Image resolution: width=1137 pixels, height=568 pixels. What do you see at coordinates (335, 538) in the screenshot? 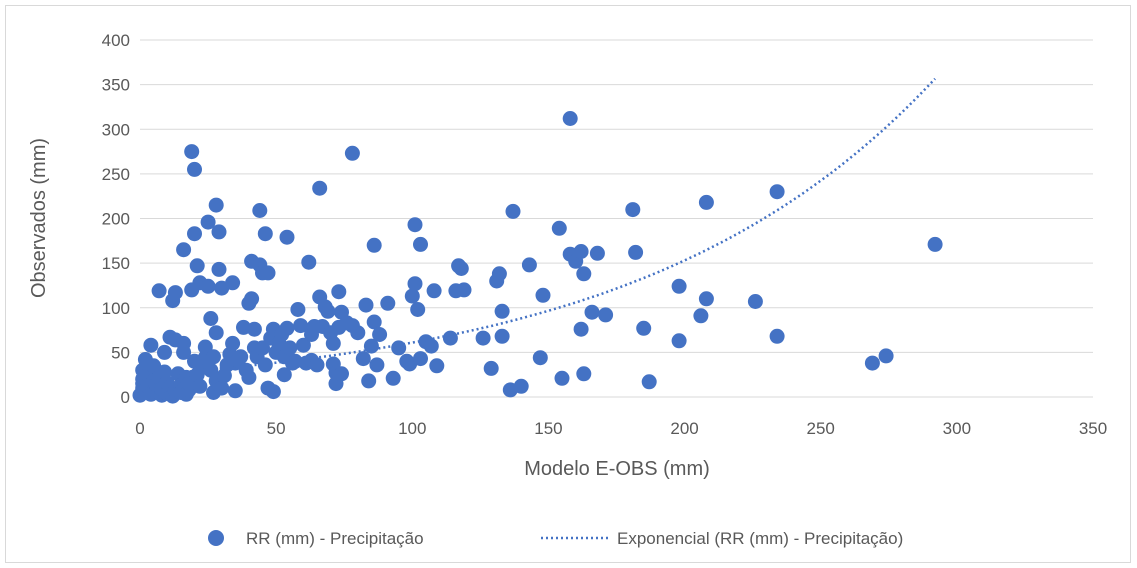
I see `legend-label-scatter: RR (mm) - Precipitação` at bounding box center [335, 538].